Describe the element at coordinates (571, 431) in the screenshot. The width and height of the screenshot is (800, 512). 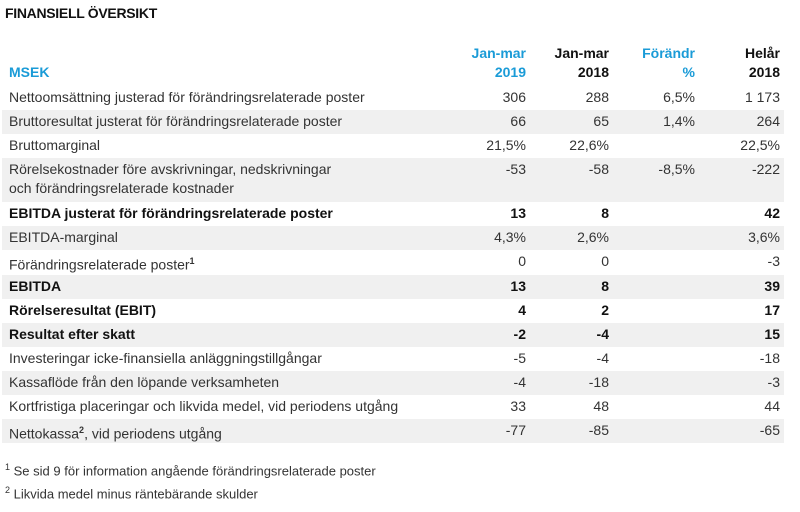
I see `cell-value: -85` at that location.